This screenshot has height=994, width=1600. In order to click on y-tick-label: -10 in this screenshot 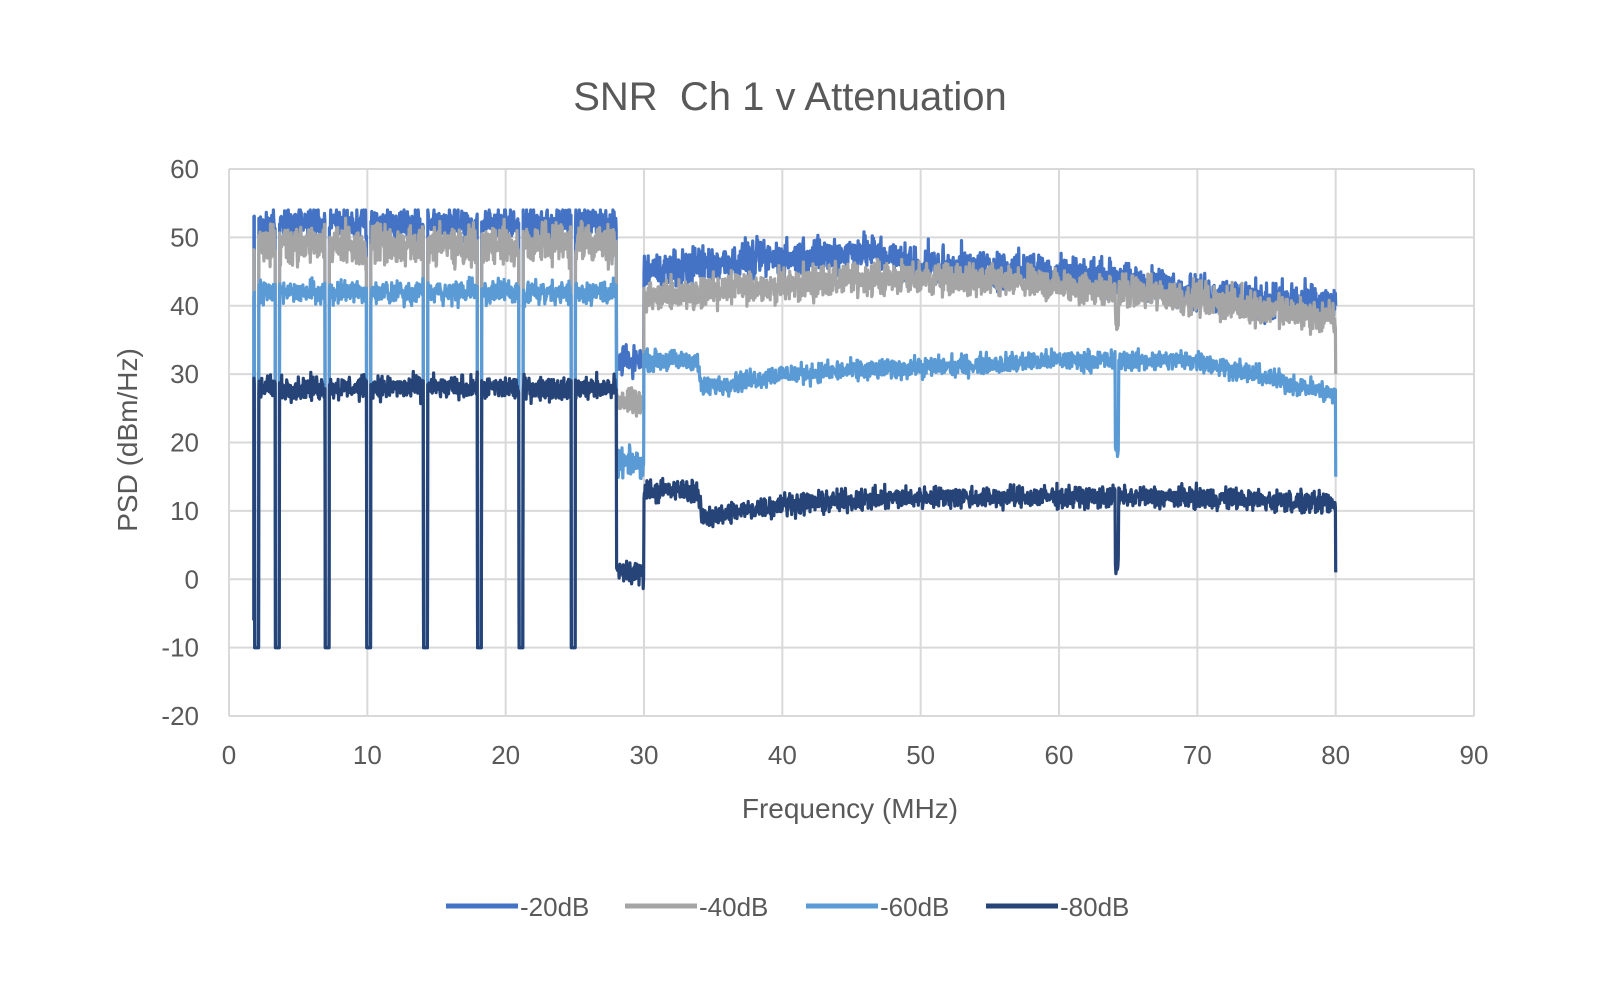, I will do `click(180, 648)`.